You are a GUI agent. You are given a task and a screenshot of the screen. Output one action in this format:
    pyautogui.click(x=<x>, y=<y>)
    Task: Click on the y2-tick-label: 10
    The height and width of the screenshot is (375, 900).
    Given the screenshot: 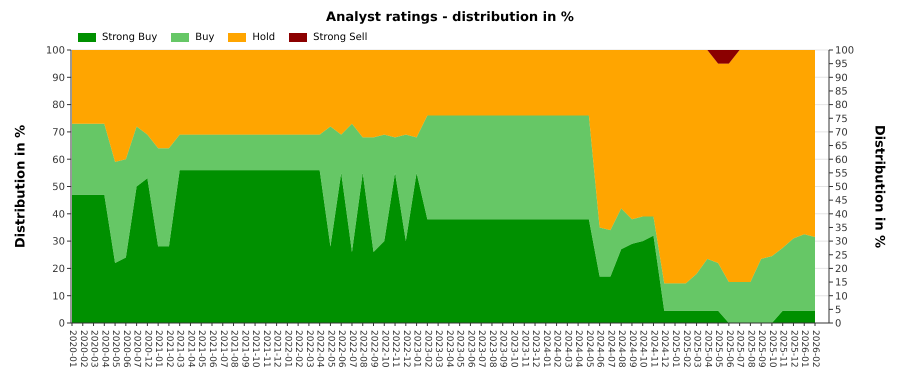 What is the action you would take?
    pyautogui.click(x=841, y=296)
    